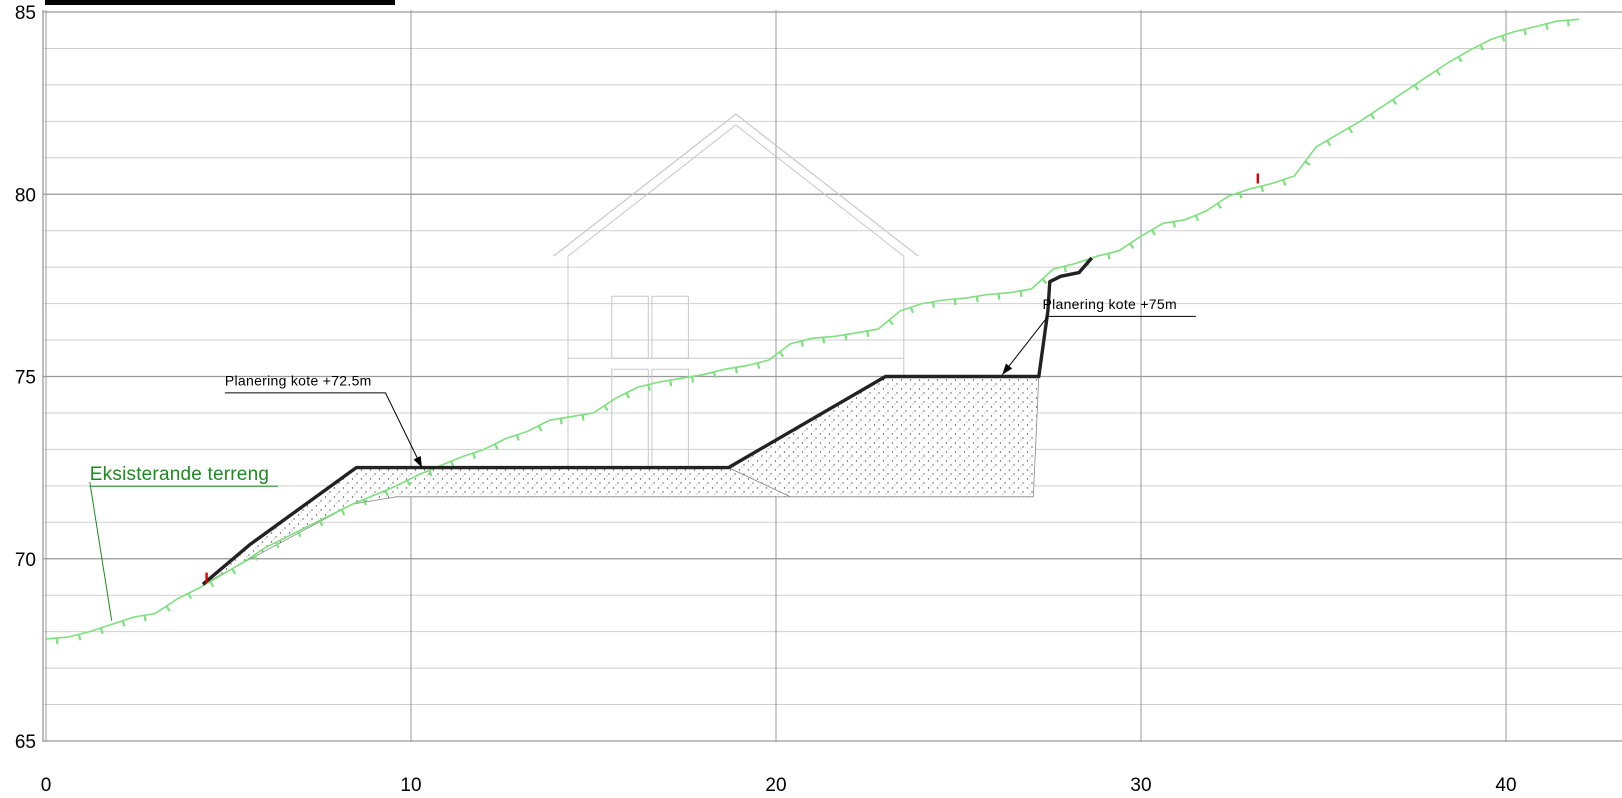 This screenshot has height=798, width=1622. I want to click on leader-plan-low, so click(323, 430).